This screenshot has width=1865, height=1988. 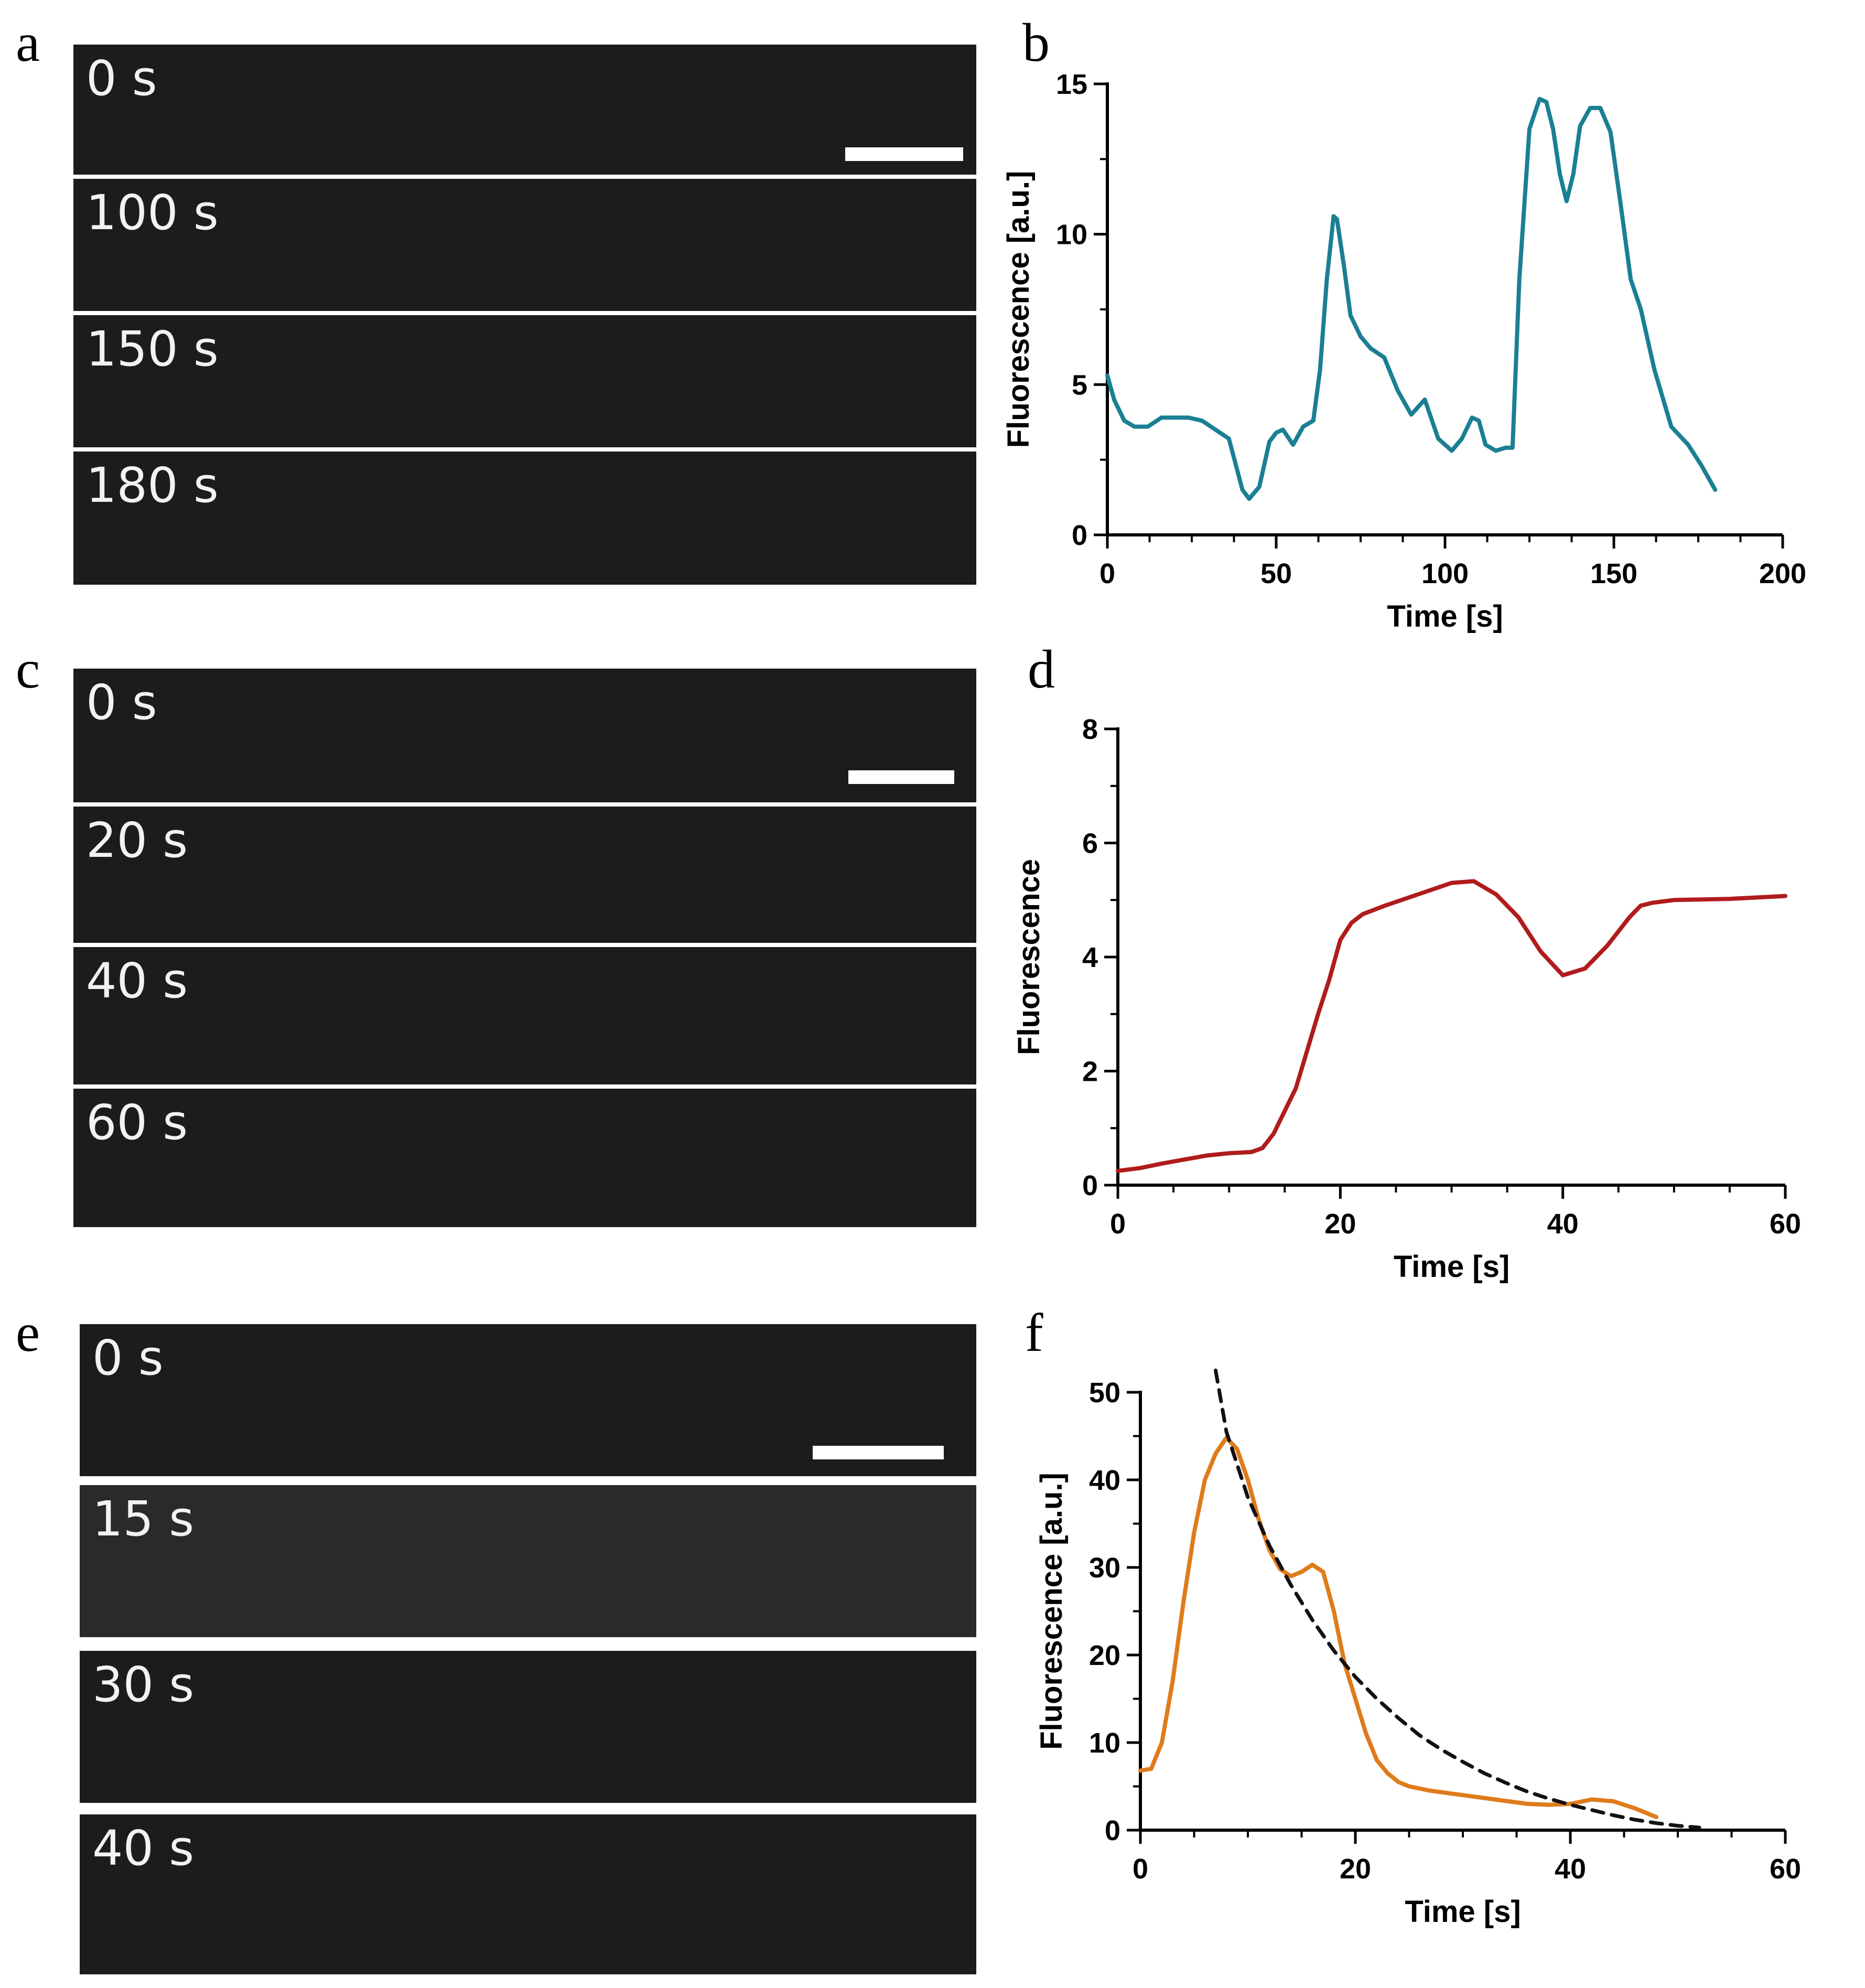 I want to click on micrograph-e-frame-1: 0 s, so click(x=528, y=1400).